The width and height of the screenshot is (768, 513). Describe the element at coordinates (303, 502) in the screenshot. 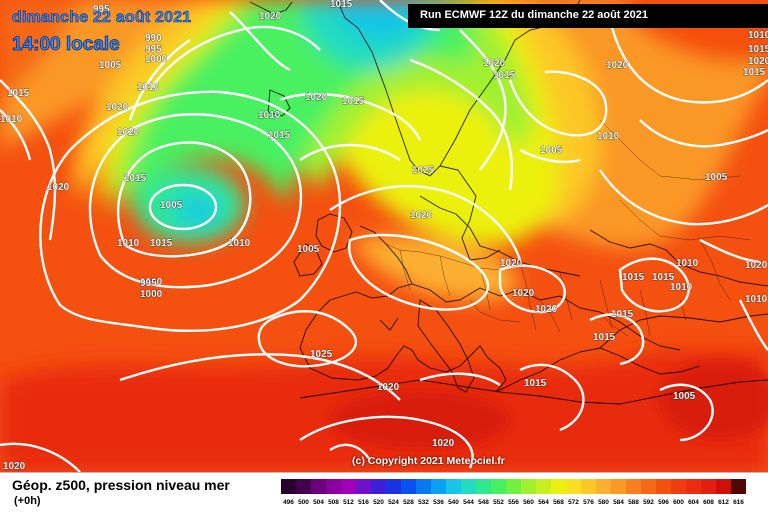

I see `scale-tick-label: 500` at that location.